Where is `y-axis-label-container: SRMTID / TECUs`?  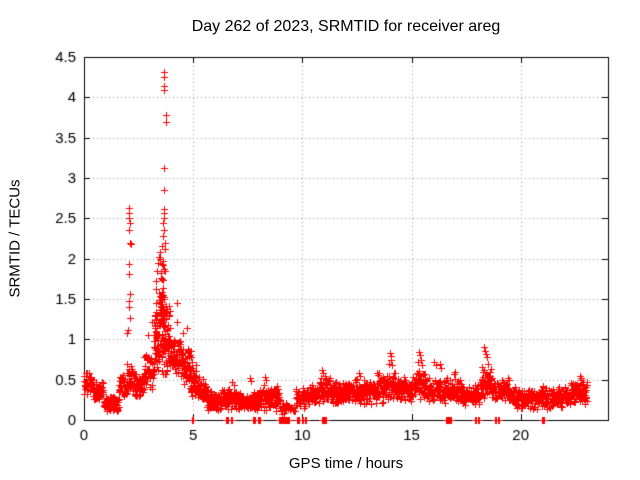 y-axis-label-container: SRMTID / TECUs is located at coordinates (15, 238).